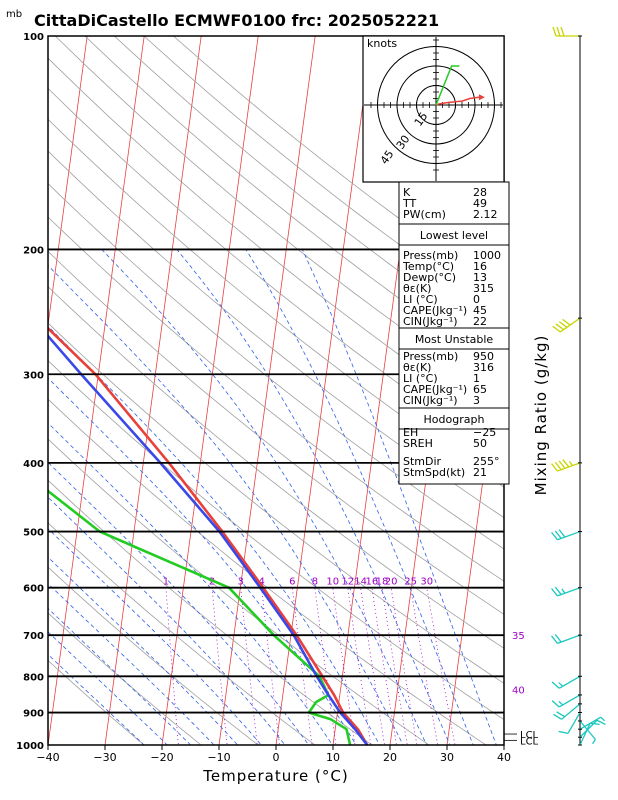 The width and height of the screenshot is (618, 800). Describe the element at coordinates (481, 97) in the screenshot. I see `hodograph-arrow` at that location.